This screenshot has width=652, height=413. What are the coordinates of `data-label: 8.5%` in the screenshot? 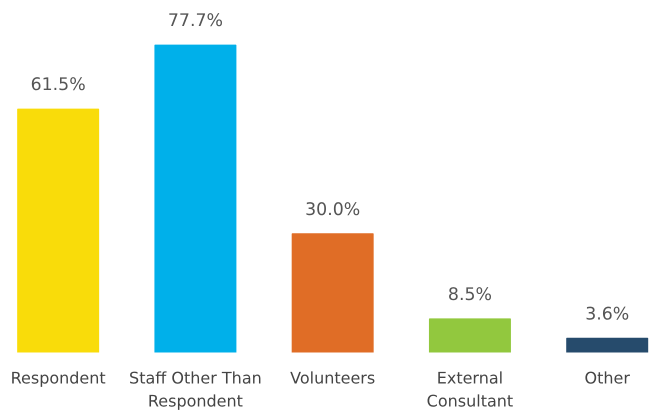 It's located at (470, 294).